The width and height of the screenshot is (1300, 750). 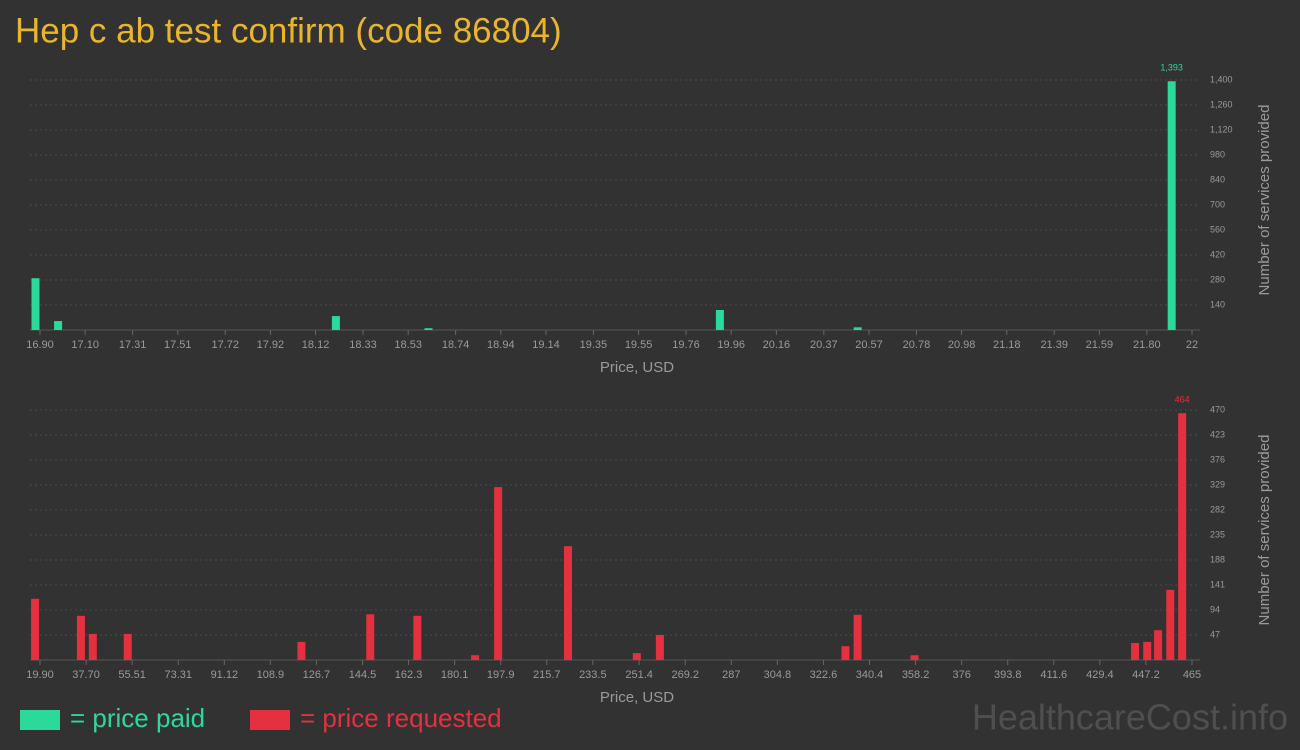 What do you see at coordinates (778, 675) in the screenshot?
I see `x-tick-label: 304.8` at bounding box center [778, 675].